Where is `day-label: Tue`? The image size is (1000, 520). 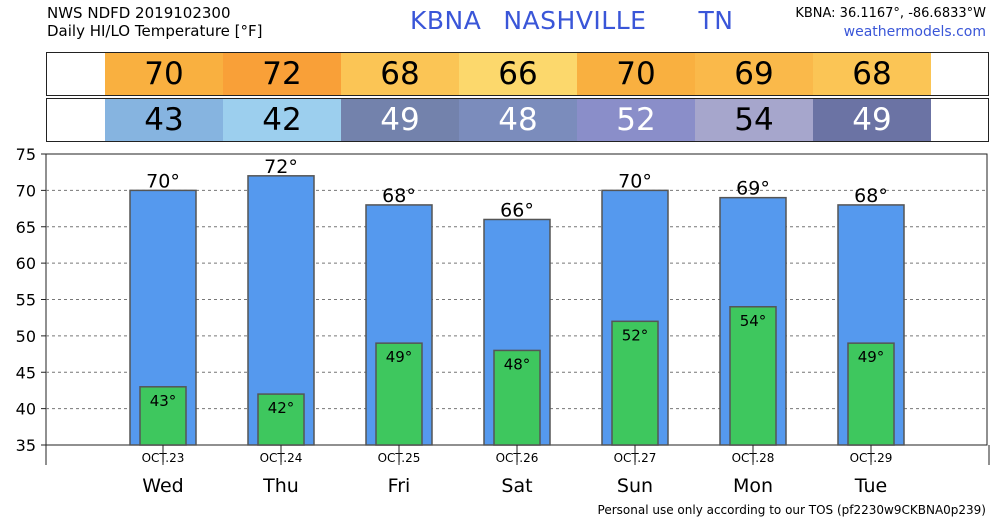
day-label: Tue is located at coordinates (870, 486).